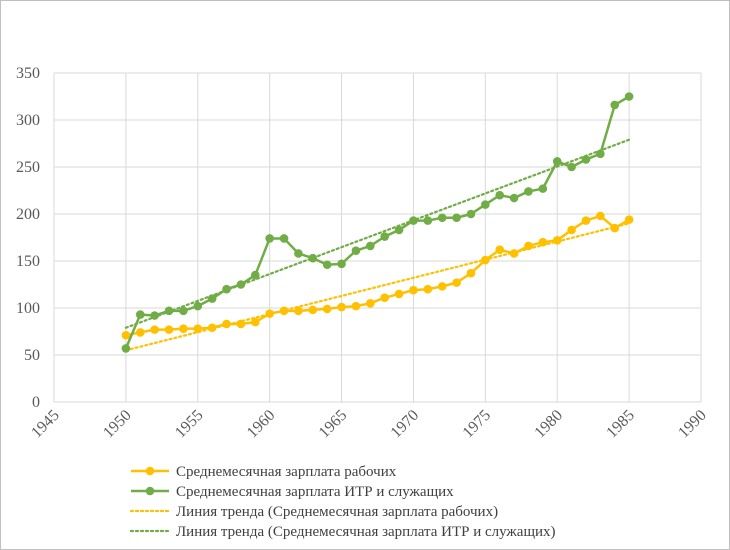 This screenshot has height=550, width=730. Describe the element at coordinates (477, 424) in the screenshot. I see `x-tick-label: 1975` at that location.